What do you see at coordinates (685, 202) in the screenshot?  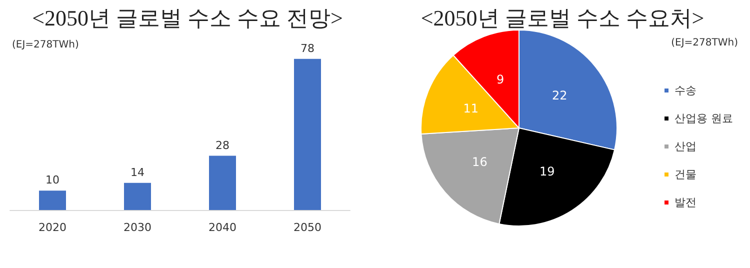 I see `legend-label: 발전` at bounding box center [685, 202].